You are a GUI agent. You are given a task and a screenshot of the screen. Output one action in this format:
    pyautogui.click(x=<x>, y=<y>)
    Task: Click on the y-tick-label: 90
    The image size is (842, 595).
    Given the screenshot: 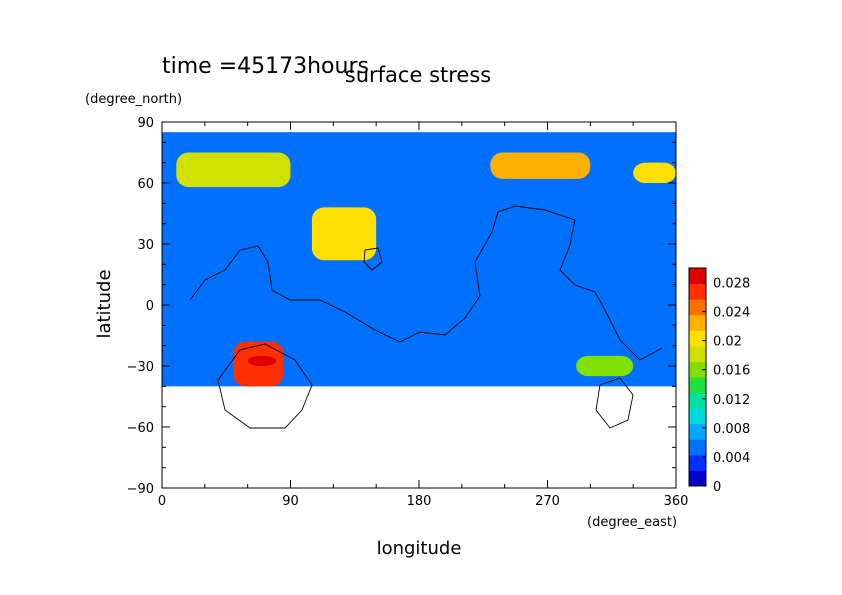 What is the action you would take?
    pyautogui.click(x=145, y=123)
    